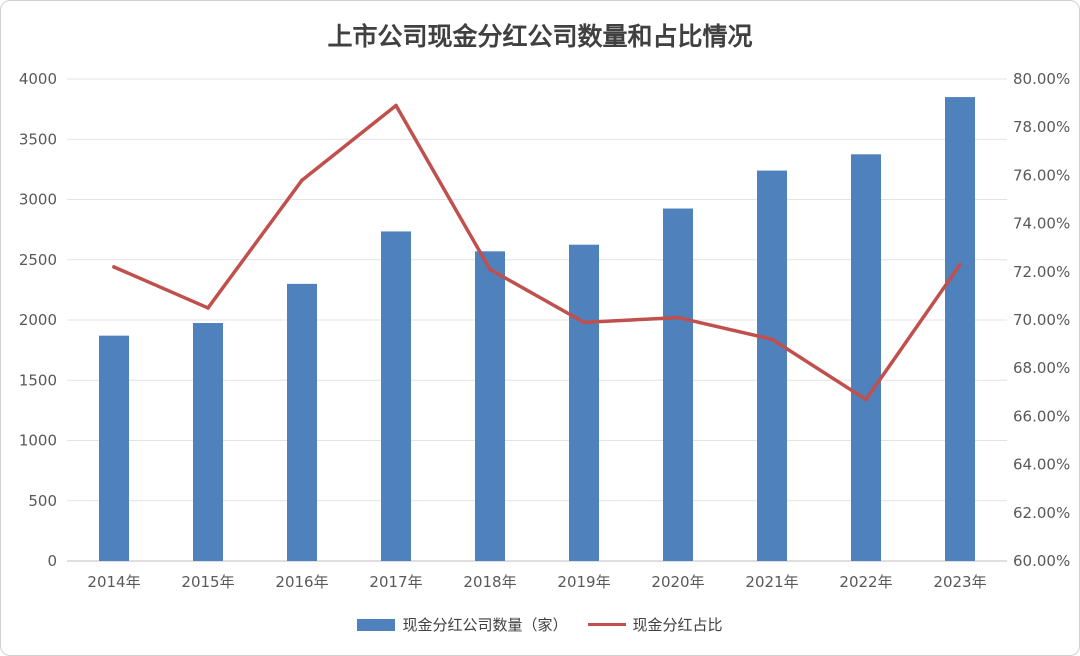 The image size is (1080, 656). Describe the element at coordinates (959, 582) in the screenshot. I see `x-tick-label: 2023年` at that location.